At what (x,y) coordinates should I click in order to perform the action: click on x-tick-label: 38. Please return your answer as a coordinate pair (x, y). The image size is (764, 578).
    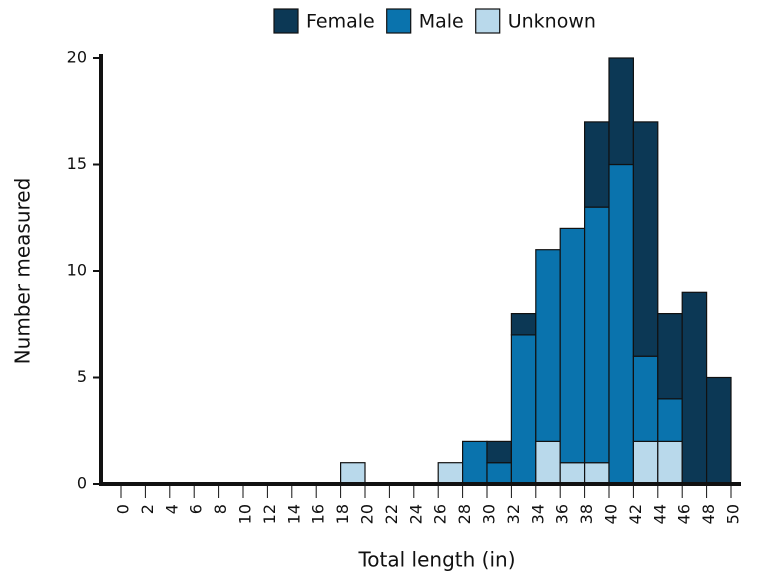
    Looking at the image, I should click on (586, 514).